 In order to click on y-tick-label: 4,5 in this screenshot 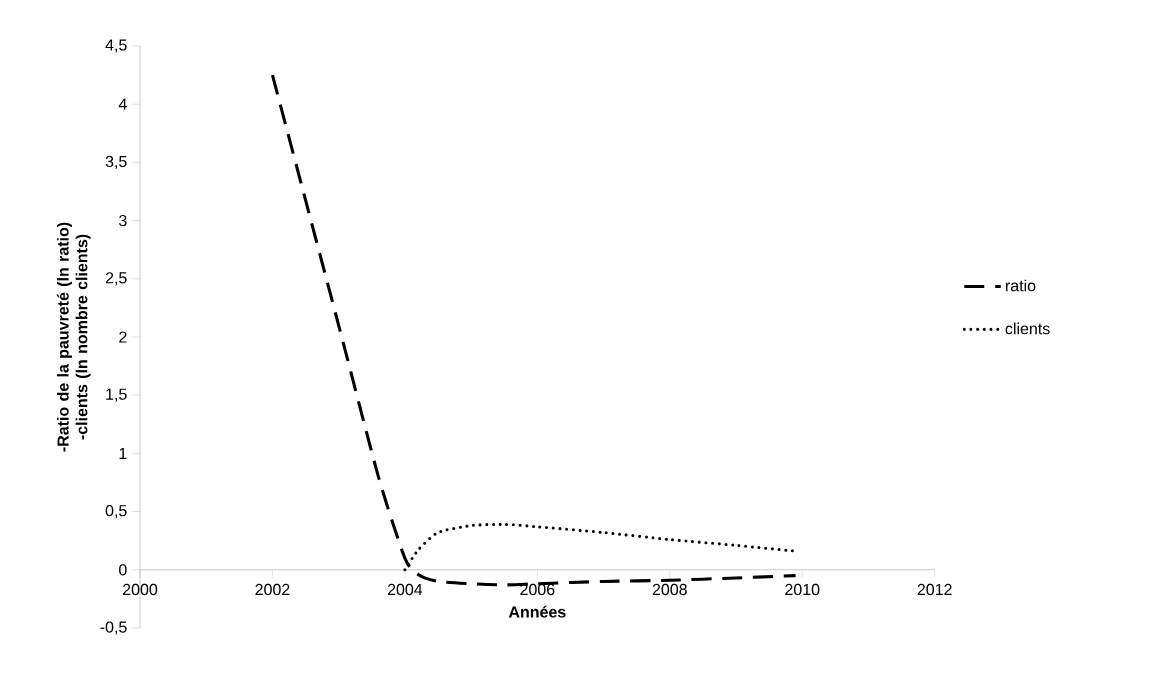, I will do `click(116, 46)`.